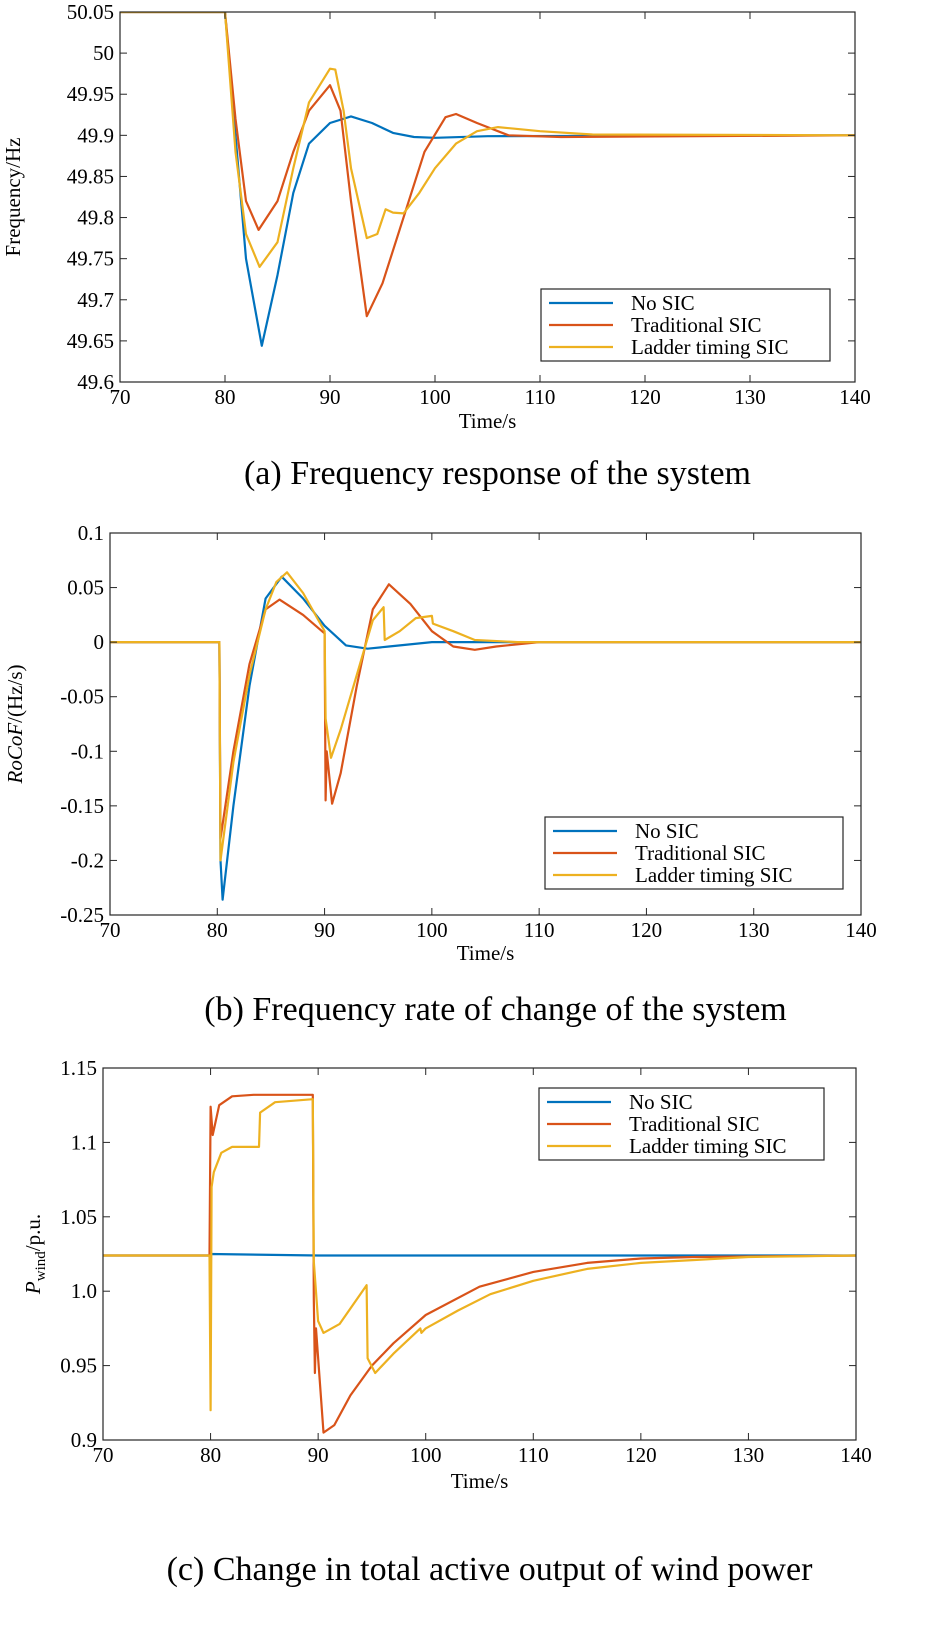 The height and width of the screenshot is (1630, 927). I want to click on y-tick-label: 0.05, so click(85, 588).